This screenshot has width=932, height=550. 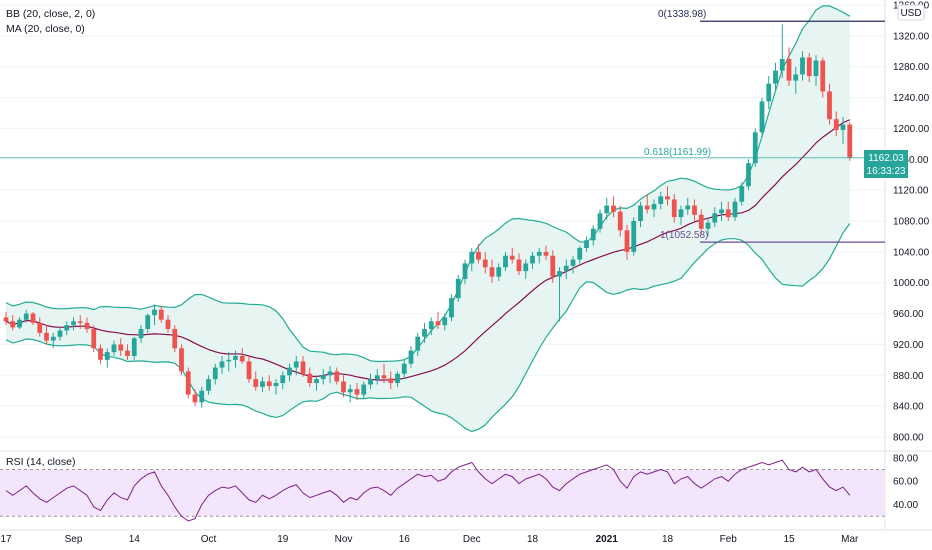 I want to click on price-tick-label: 1160.00, so click(x=911, y=160).